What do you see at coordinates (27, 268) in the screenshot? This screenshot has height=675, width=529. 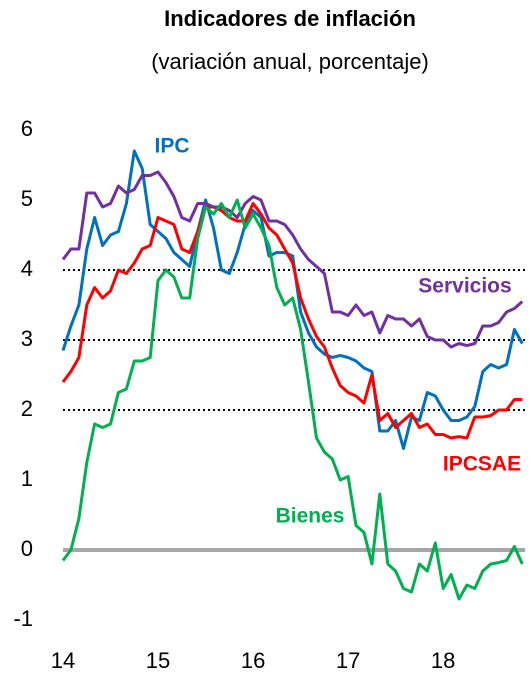 I see `y-tick-label: 4` at bounding box center [27, 268].